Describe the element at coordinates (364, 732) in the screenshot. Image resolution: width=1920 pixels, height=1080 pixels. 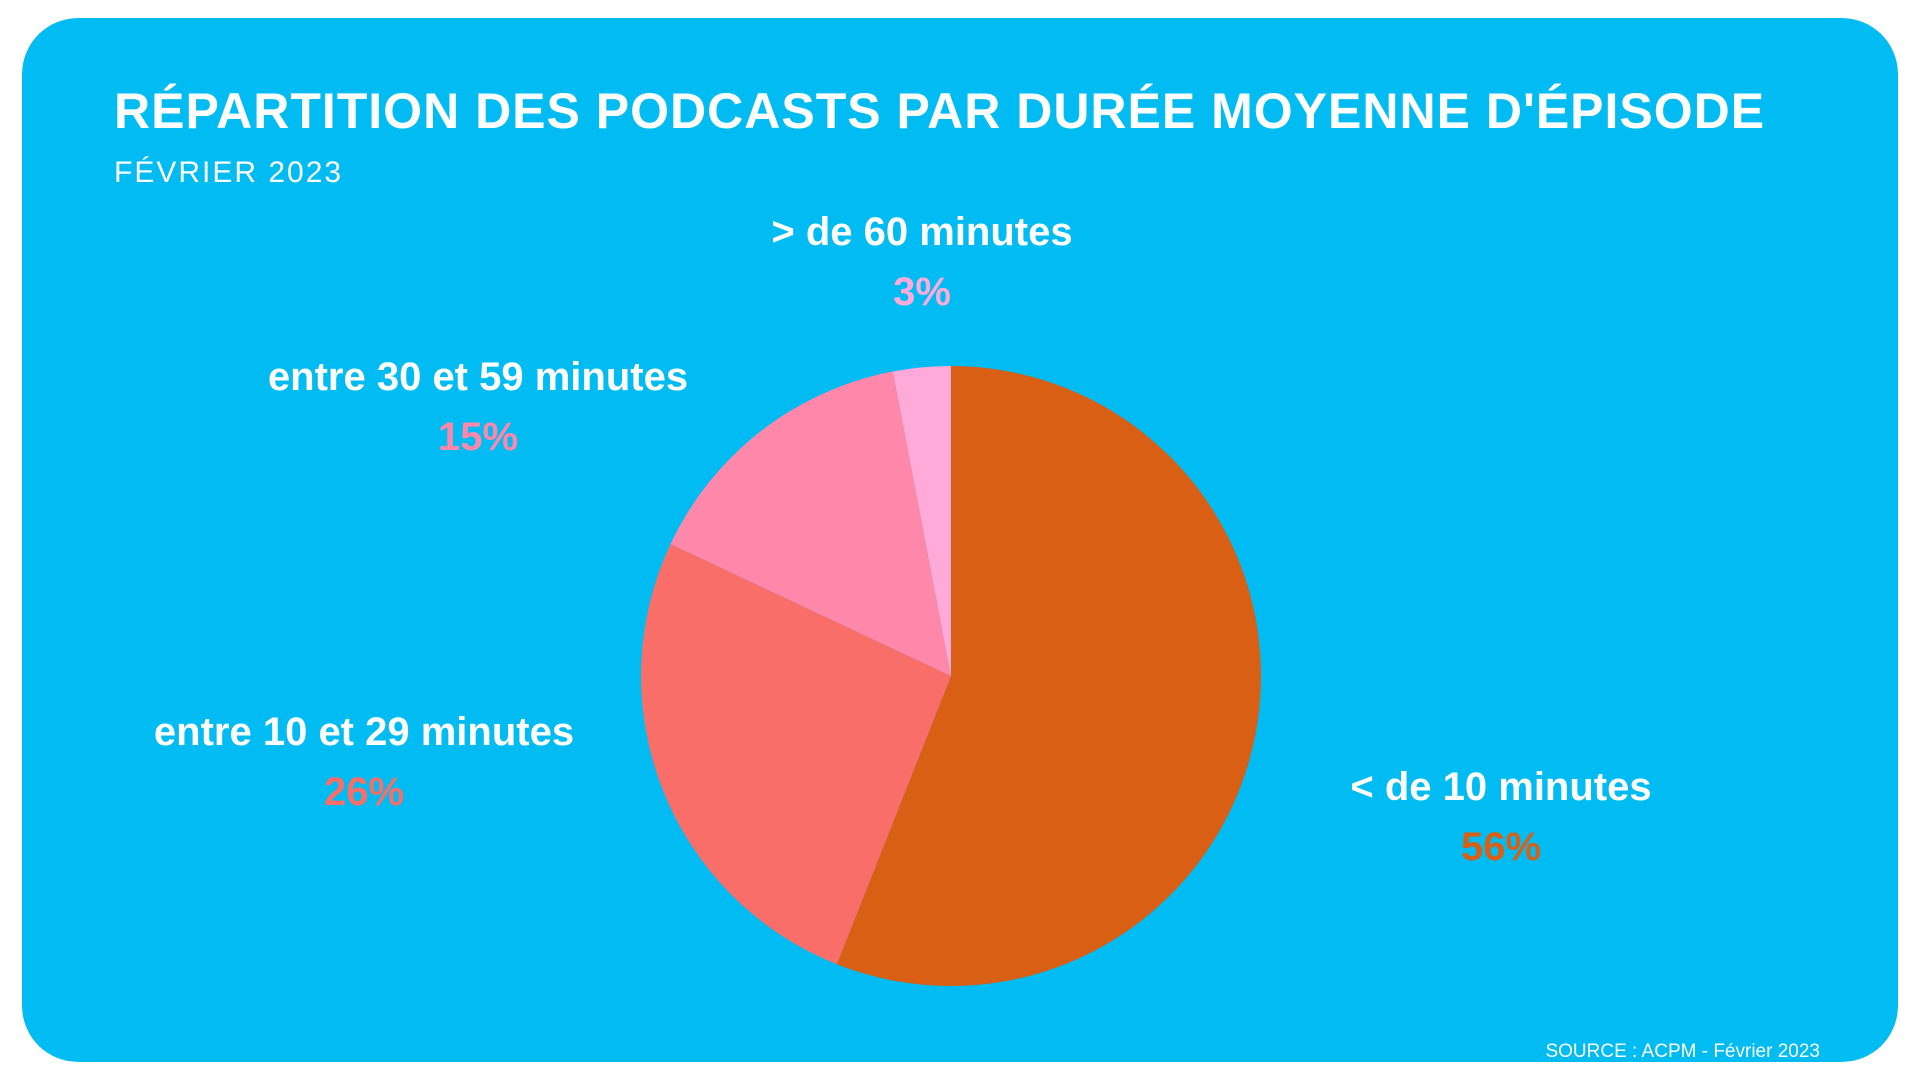
I see `slice-name-10-29: entre 10 et 29 minutes` at that location.